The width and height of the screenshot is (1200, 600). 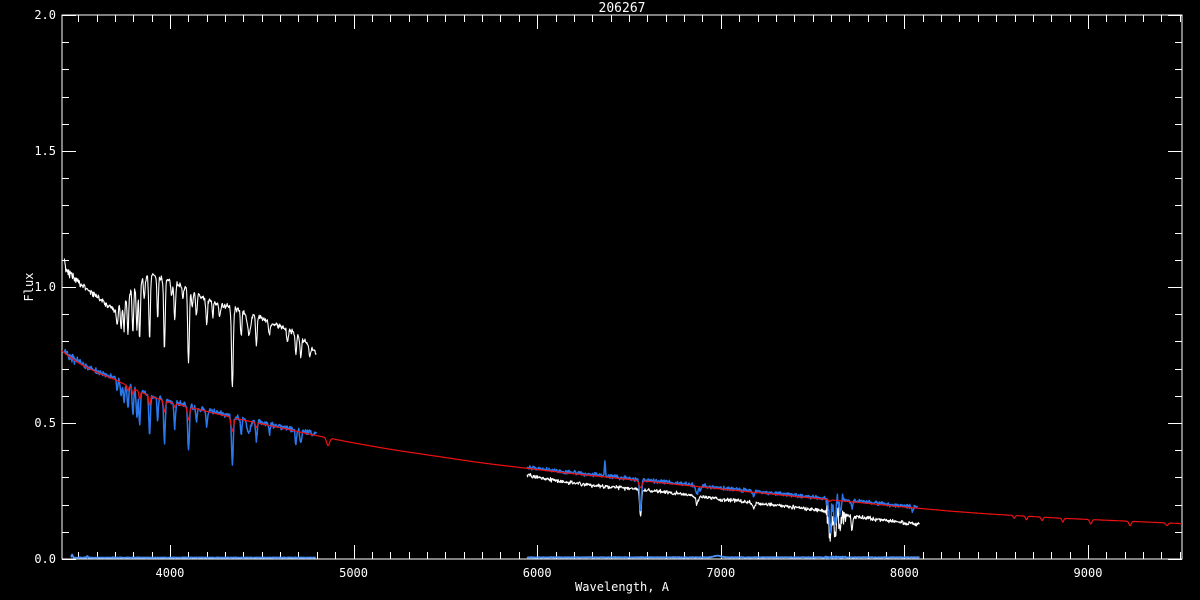 What do you see at coordinates (45, 287) in the screenshot?
I see `y-tick-label: 1.0` at bounding box center [45, 287].